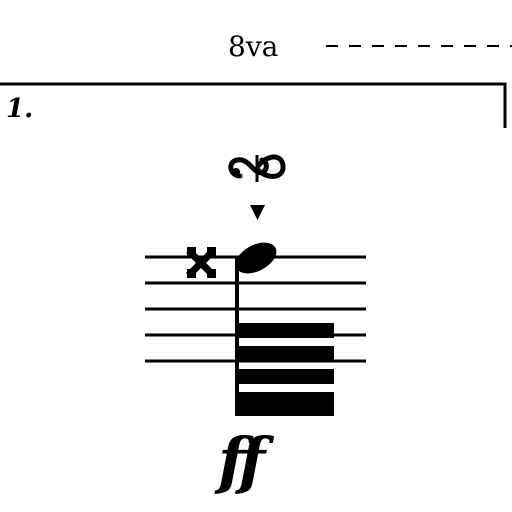  Describe the element at coordinates (256, 258) in the screenshot. I see `note-head` at that location.